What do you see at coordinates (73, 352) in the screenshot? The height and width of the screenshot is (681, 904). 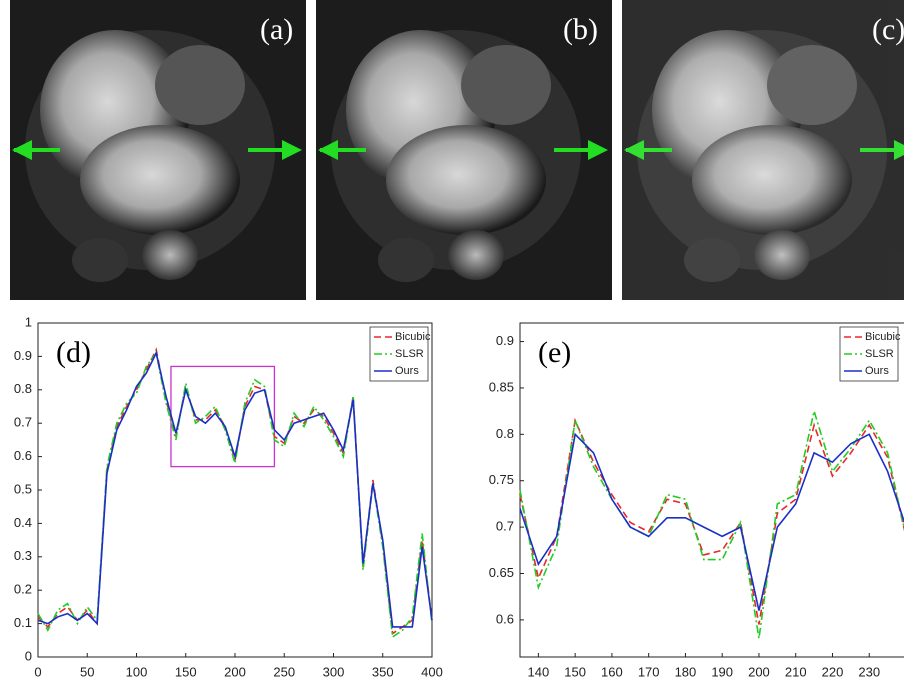 I see `chart-annotation: (d)` at bounding box center [73, 352].